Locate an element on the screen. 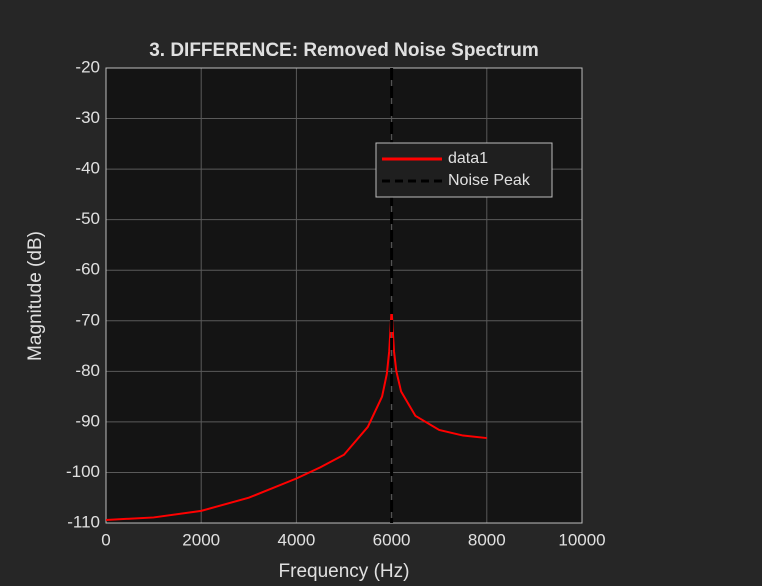  y-tick-label: -40 is located at coordinates (87, 168).